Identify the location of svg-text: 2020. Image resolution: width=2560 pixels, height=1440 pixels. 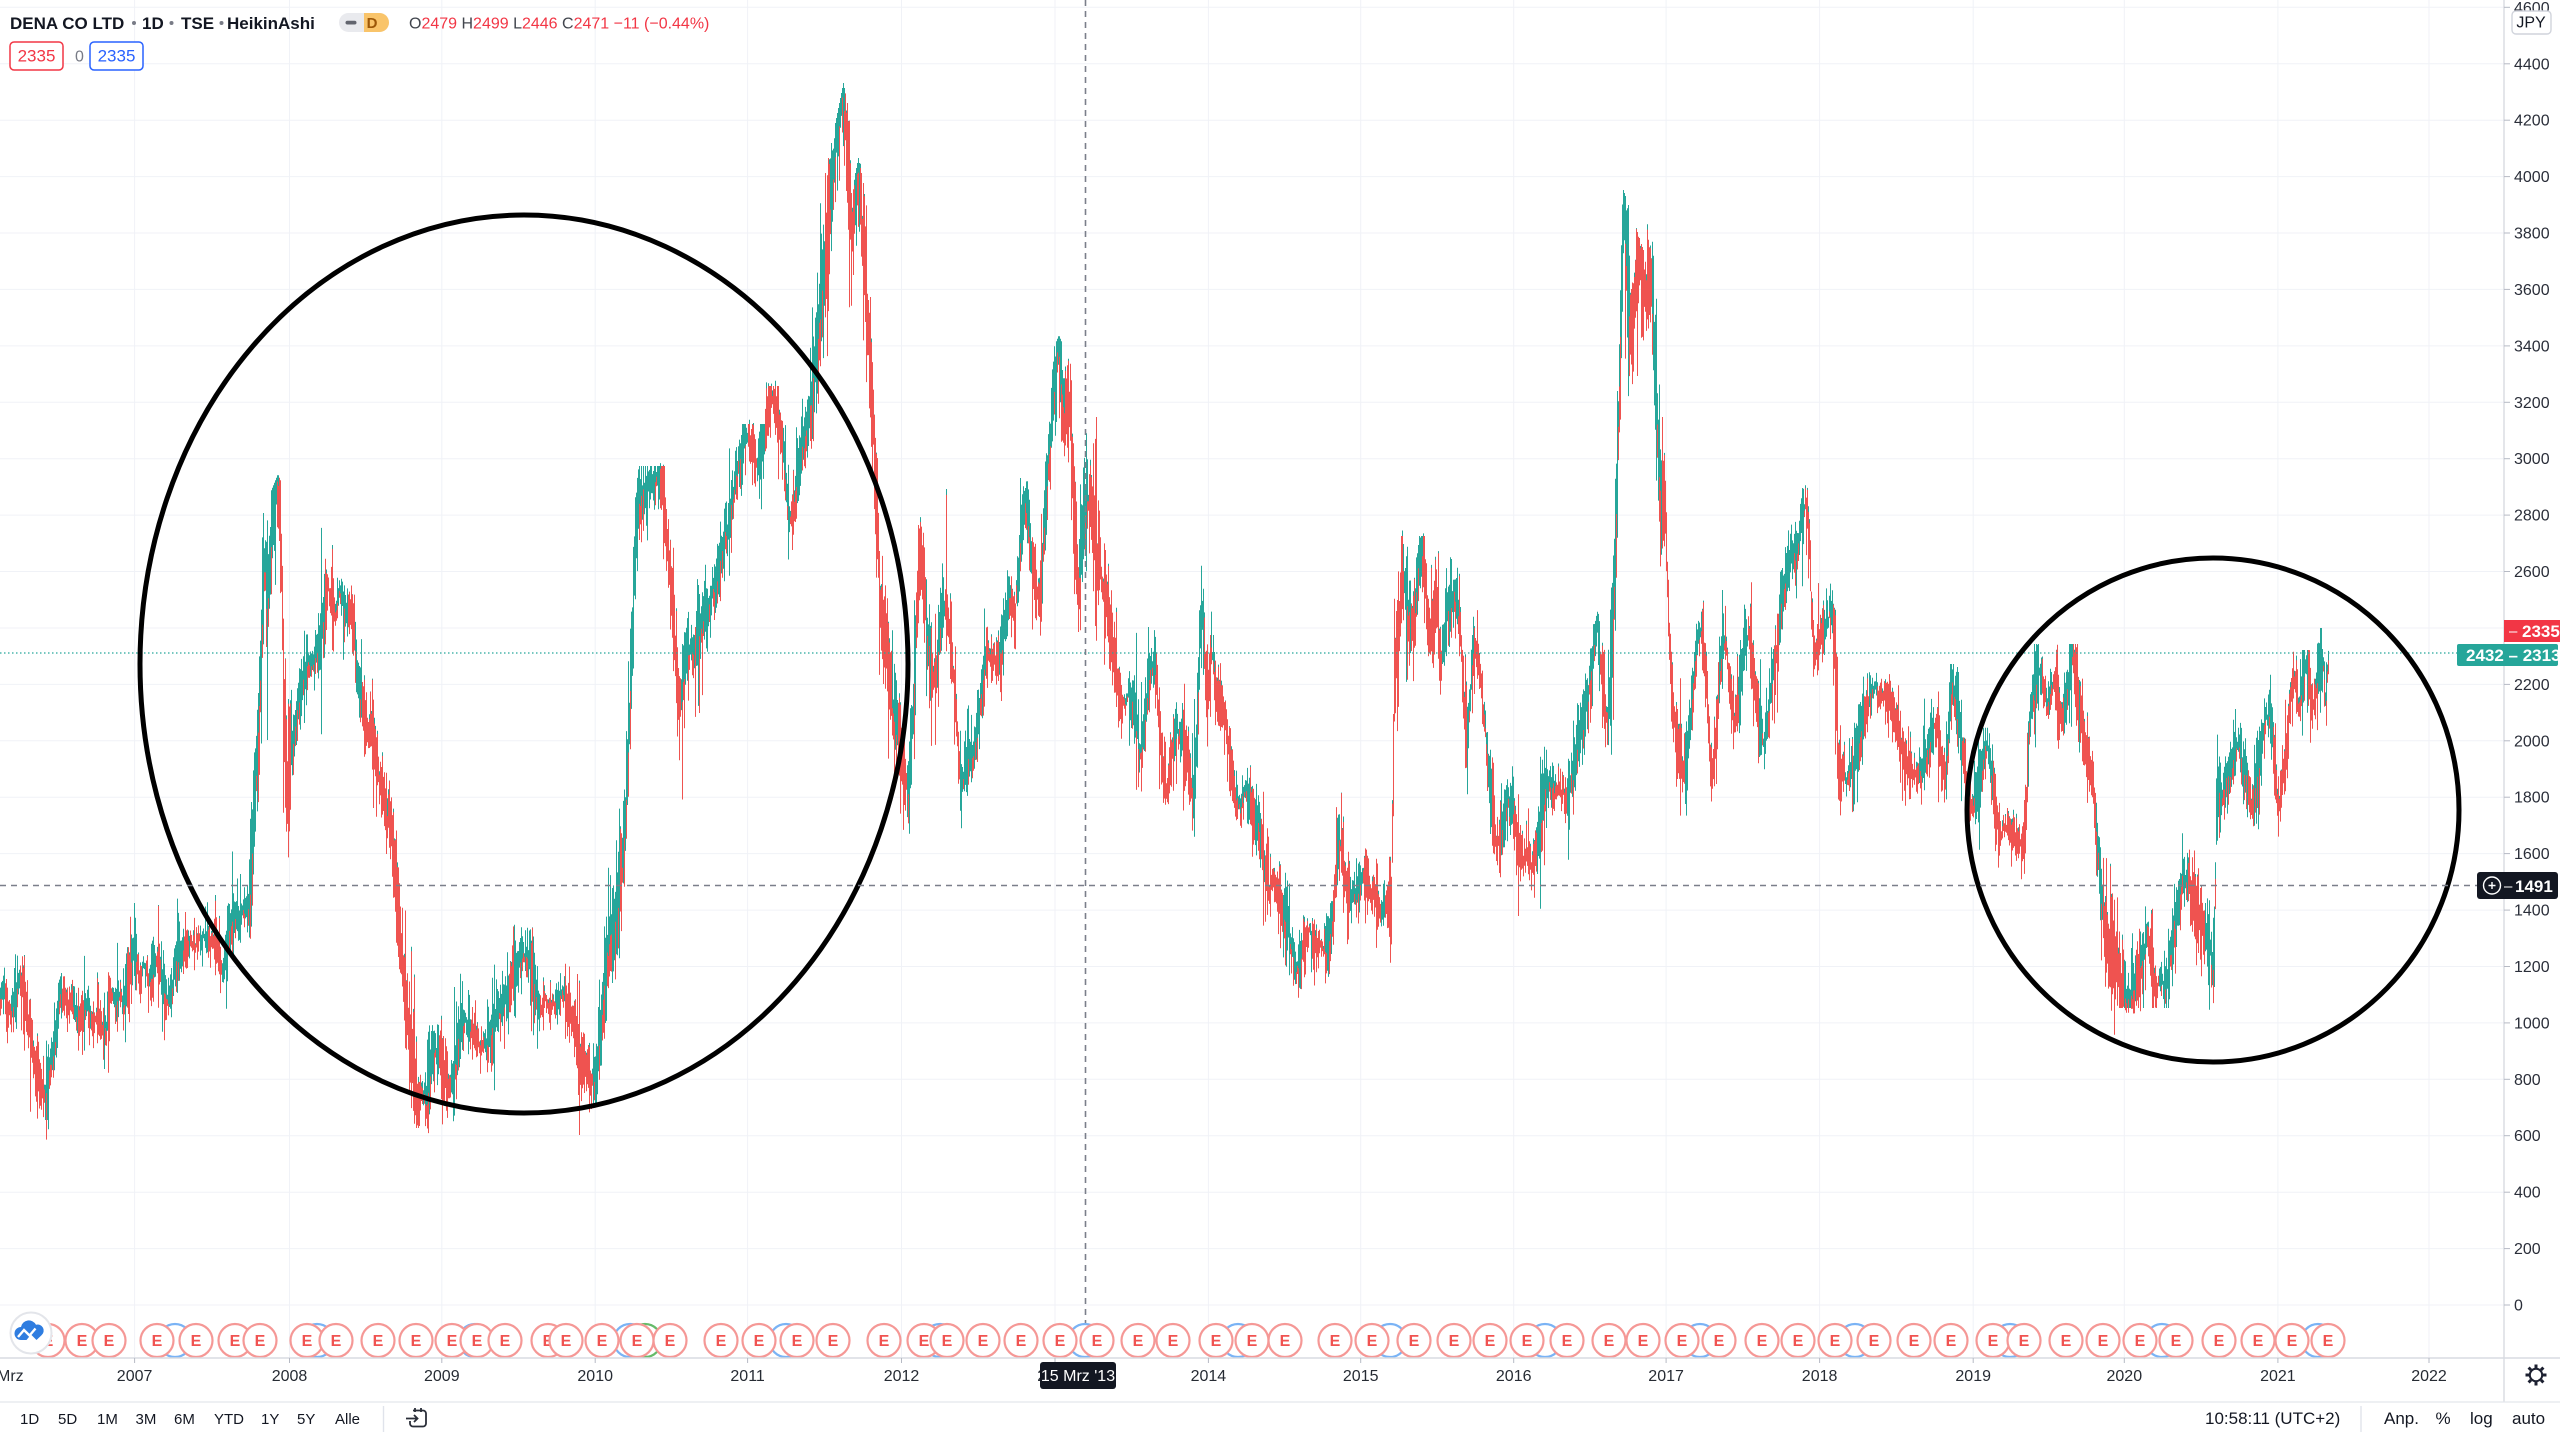
(2125, 1376).